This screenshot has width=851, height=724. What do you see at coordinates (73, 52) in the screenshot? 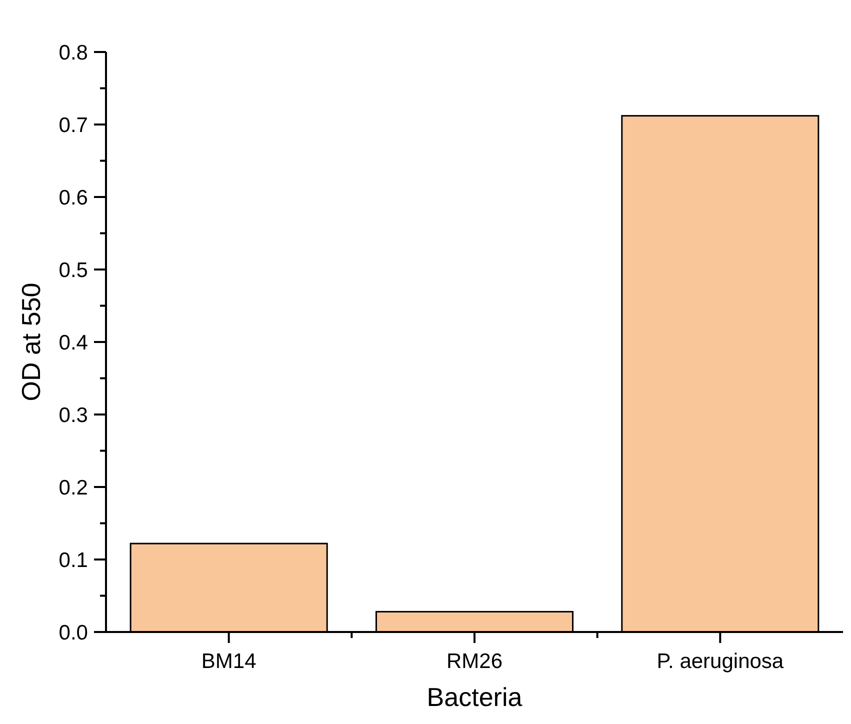
I see `y-tick-label: 0.8` at bounding box center [73, 52].